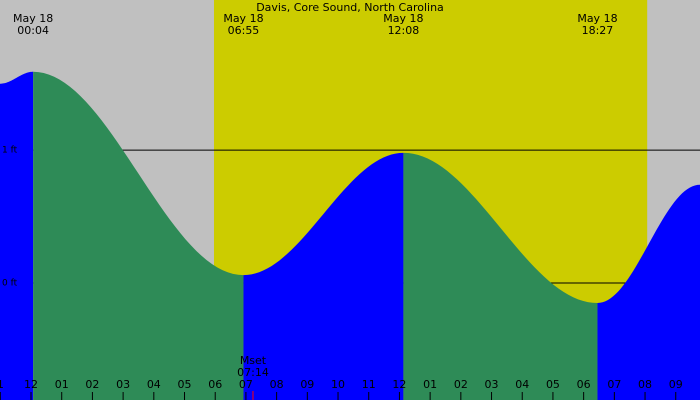  What do you see at coordinates (244, 30) in the screenshot?
I see `event-time: 06:55` at bounding box center [244, 30].